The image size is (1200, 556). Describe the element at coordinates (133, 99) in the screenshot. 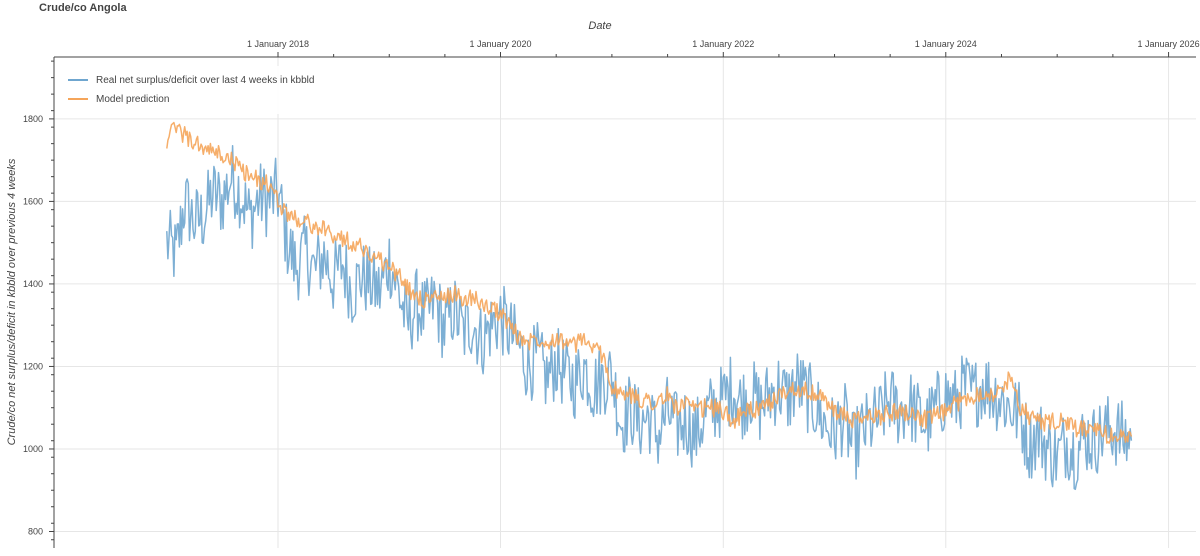

I see `legend-label-model: Model prediction` at that location.